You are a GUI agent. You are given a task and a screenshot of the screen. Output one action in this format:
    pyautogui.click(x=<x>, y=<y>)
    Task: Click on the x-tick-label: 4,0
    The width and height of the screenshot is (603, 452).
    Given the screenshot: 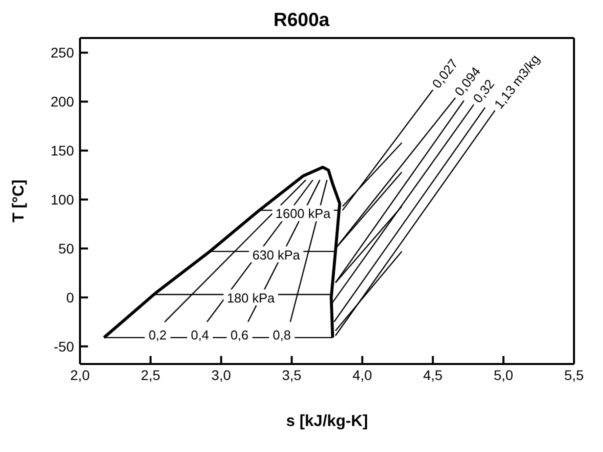 What is the action you would take?
    pyautogui.click(x=362, y=374)
    